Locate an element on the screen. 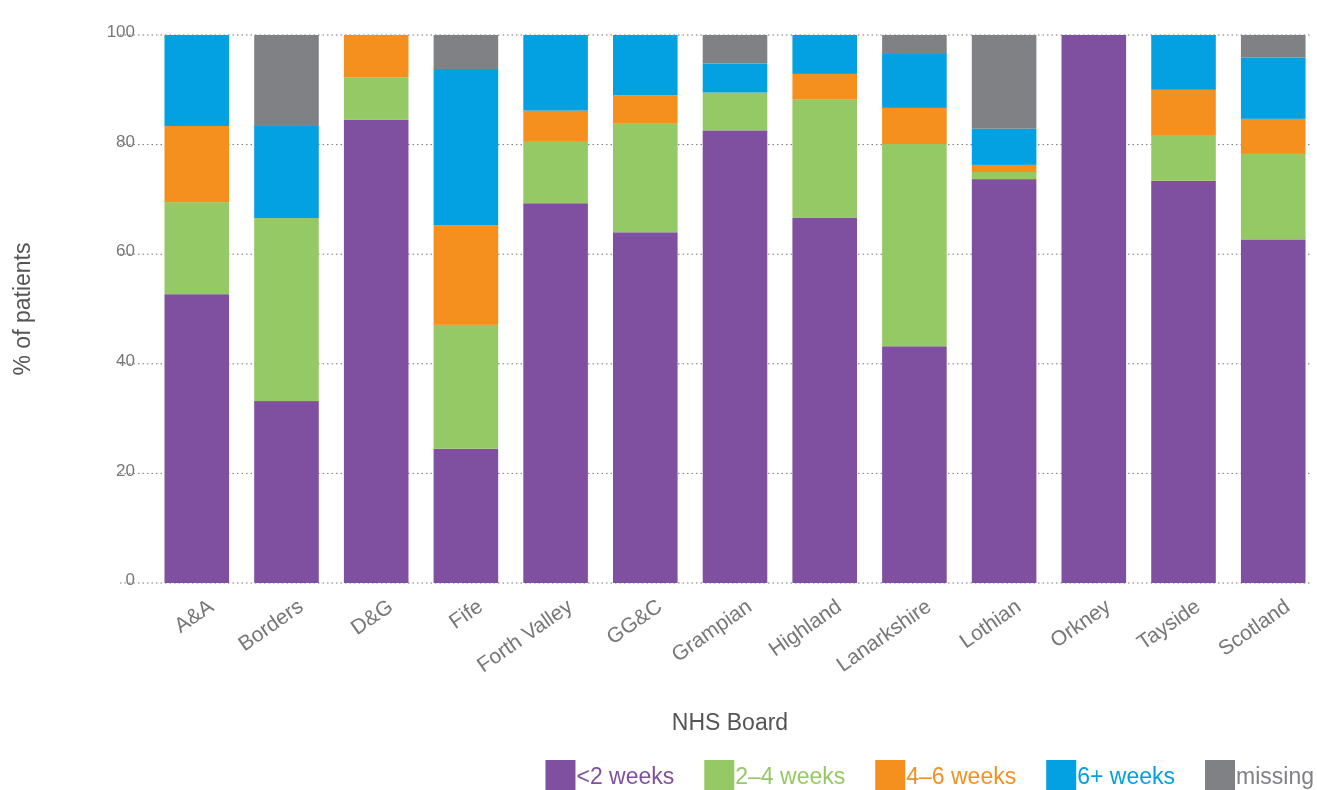 This screenshot has width=1317, height=790. legend-label: <2 weeks is located at coordinates (625, 776).